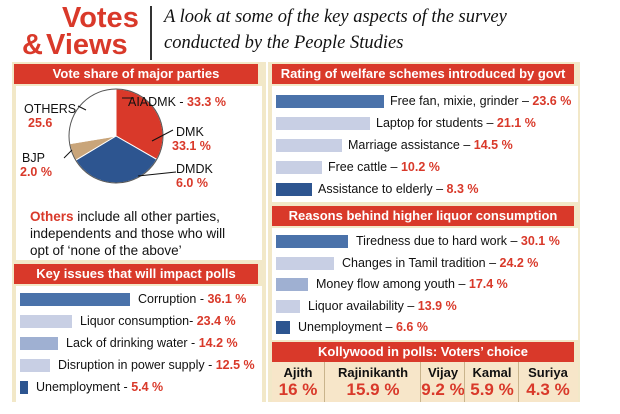 This screenshot has width=620, height=414. I want to click on liquor-category-4: Liquor availability –, so click(363, 305).